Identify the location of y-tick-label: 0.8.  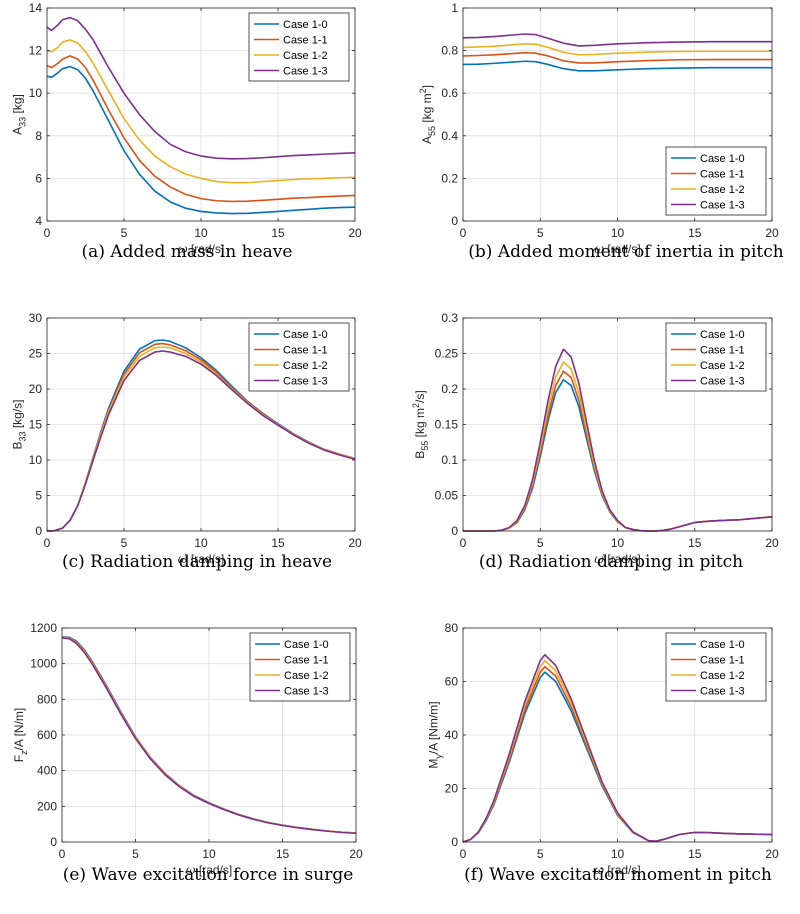
(449, 51).